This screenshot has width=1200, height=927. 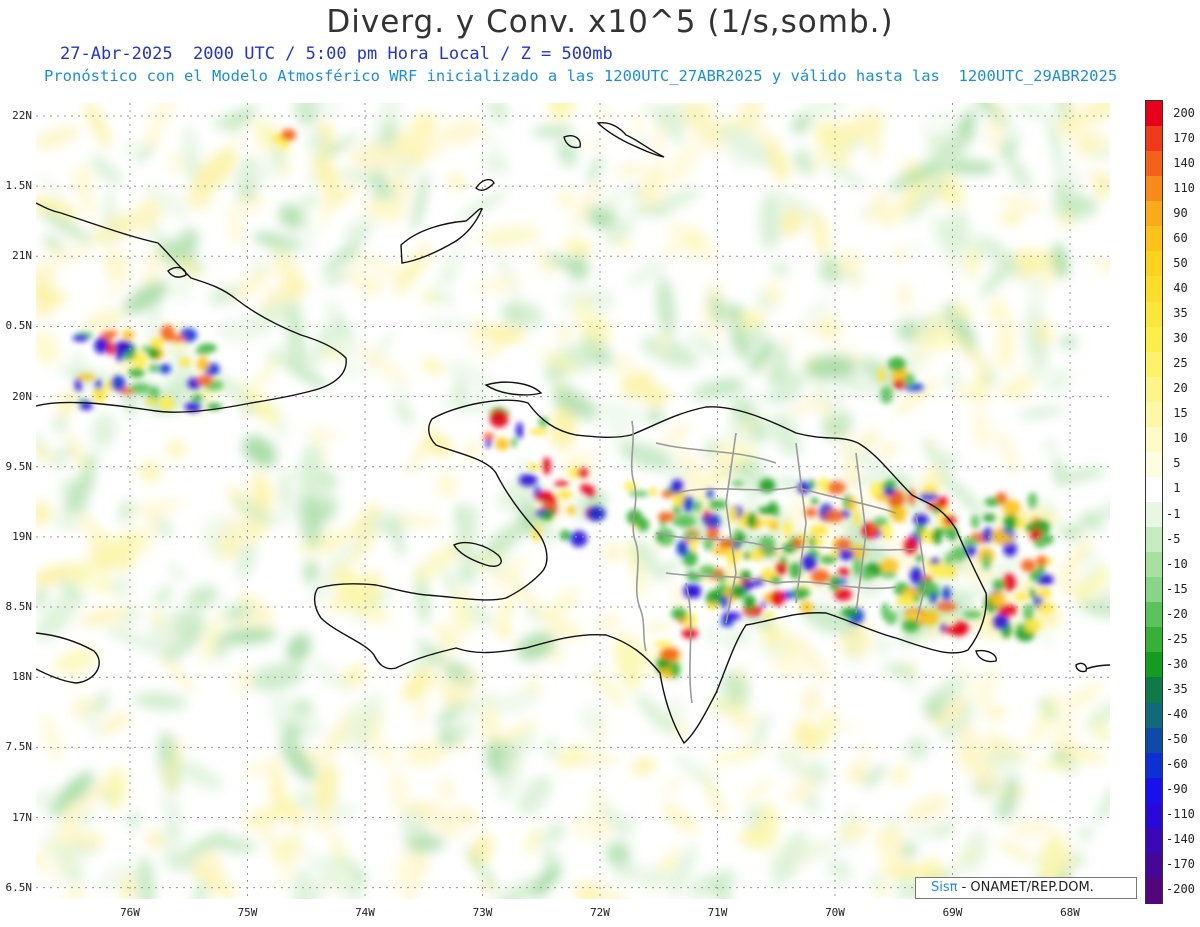 I want to click on colorbar-label: -30, so click(x=1177, y=663).